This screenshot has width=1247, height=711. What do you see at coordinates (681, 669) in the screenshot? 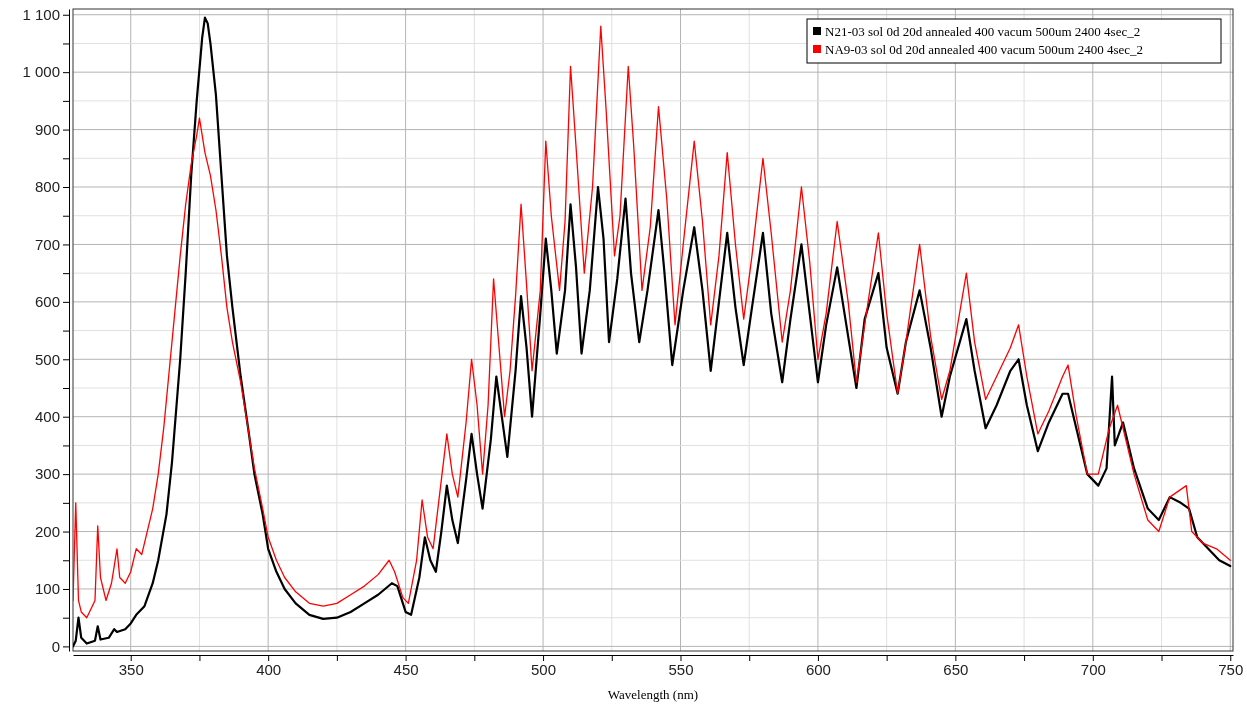
I see `x-tick-label: 550` at bounding box center [681, 669].